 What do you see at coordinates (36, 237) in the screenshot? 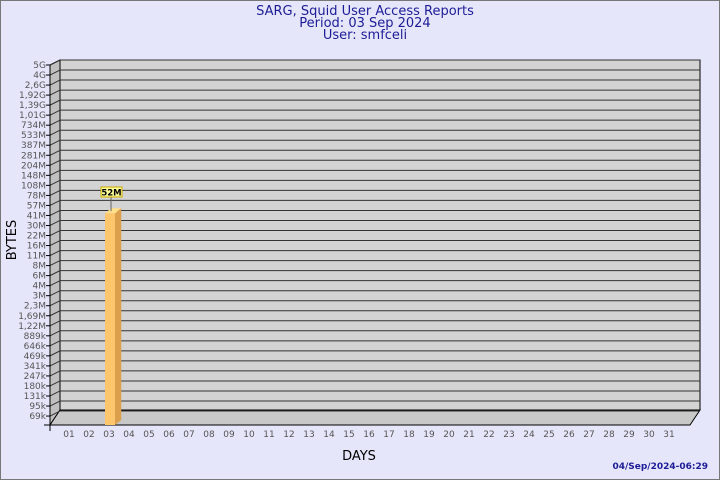
I see `y-tick-label: 22M` at bounding box center [36, 237].